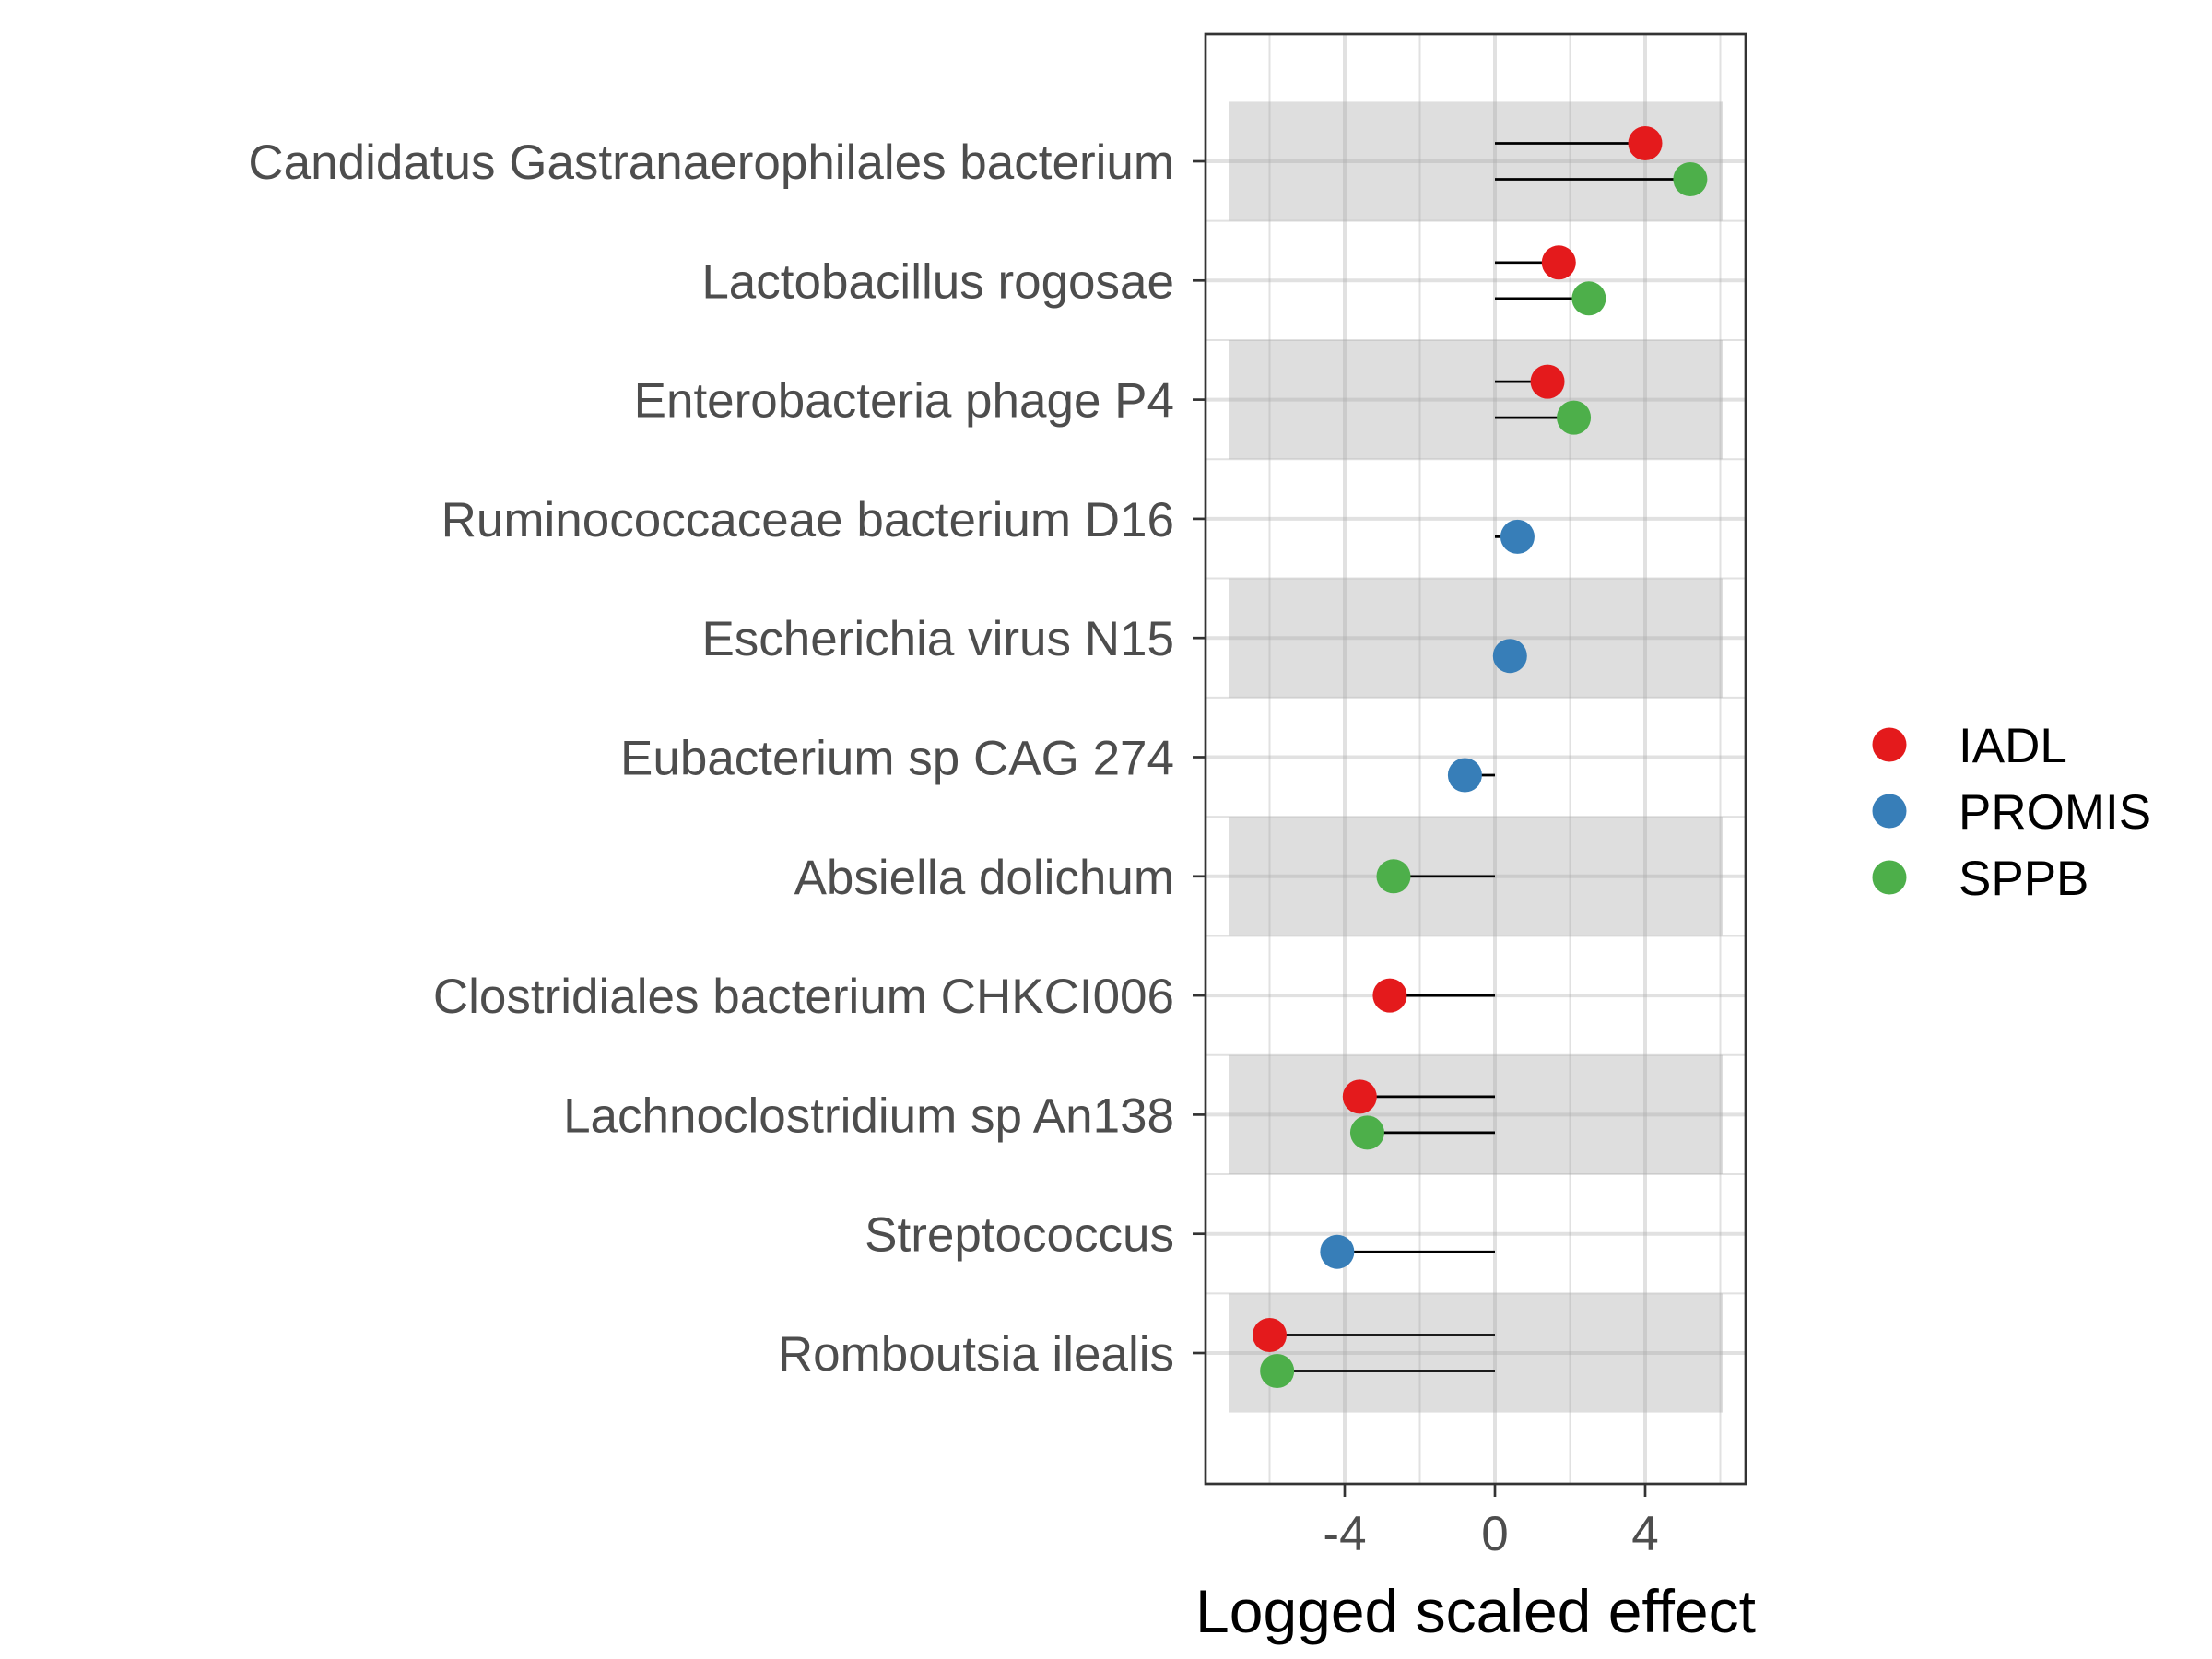 The image size is (2212, 1659). I want to click on legend-item-promis: PROMIS, so click(2011, 812).